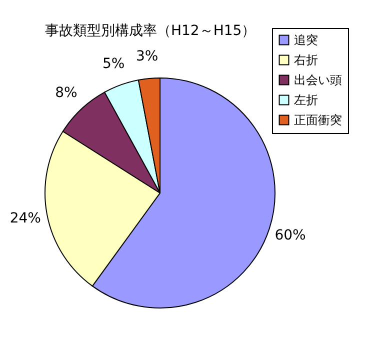 This screenshot has height=338, width=377. What do you see at coordinates (306, 100) in the screenshot?
I see `legend-label: 左折` at bounding box center [306, 100].